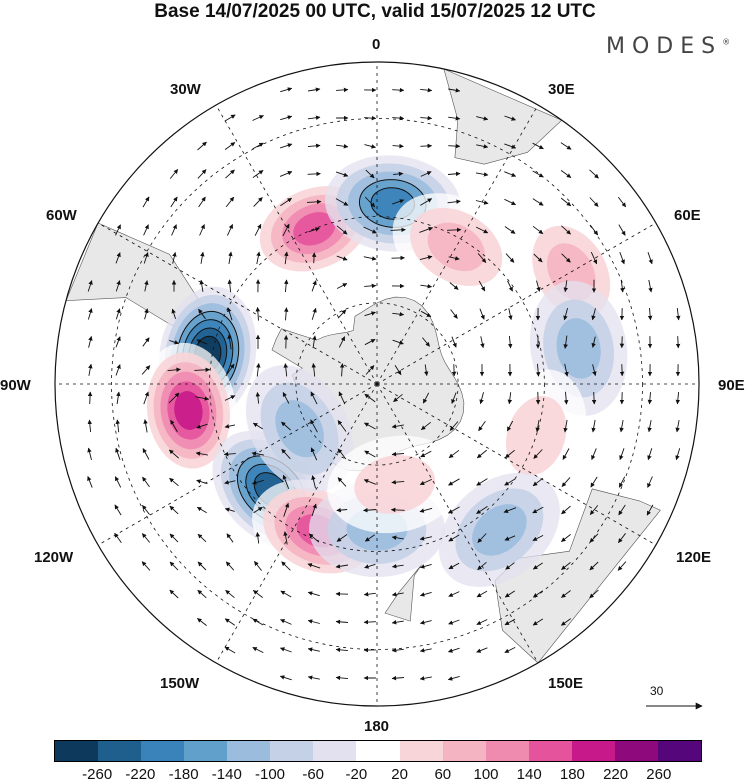  Describe the element at coordinates (616, 774) in the screenshot. I see `colorbar-tick: 220` at that location.